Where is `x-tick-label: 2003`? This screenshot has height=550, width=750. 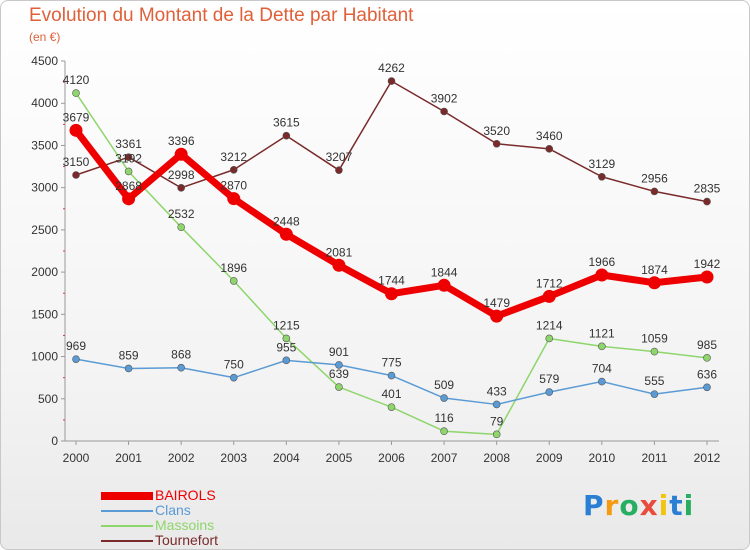 x-tick-label: 2003 is located at coordinates (233, 458).